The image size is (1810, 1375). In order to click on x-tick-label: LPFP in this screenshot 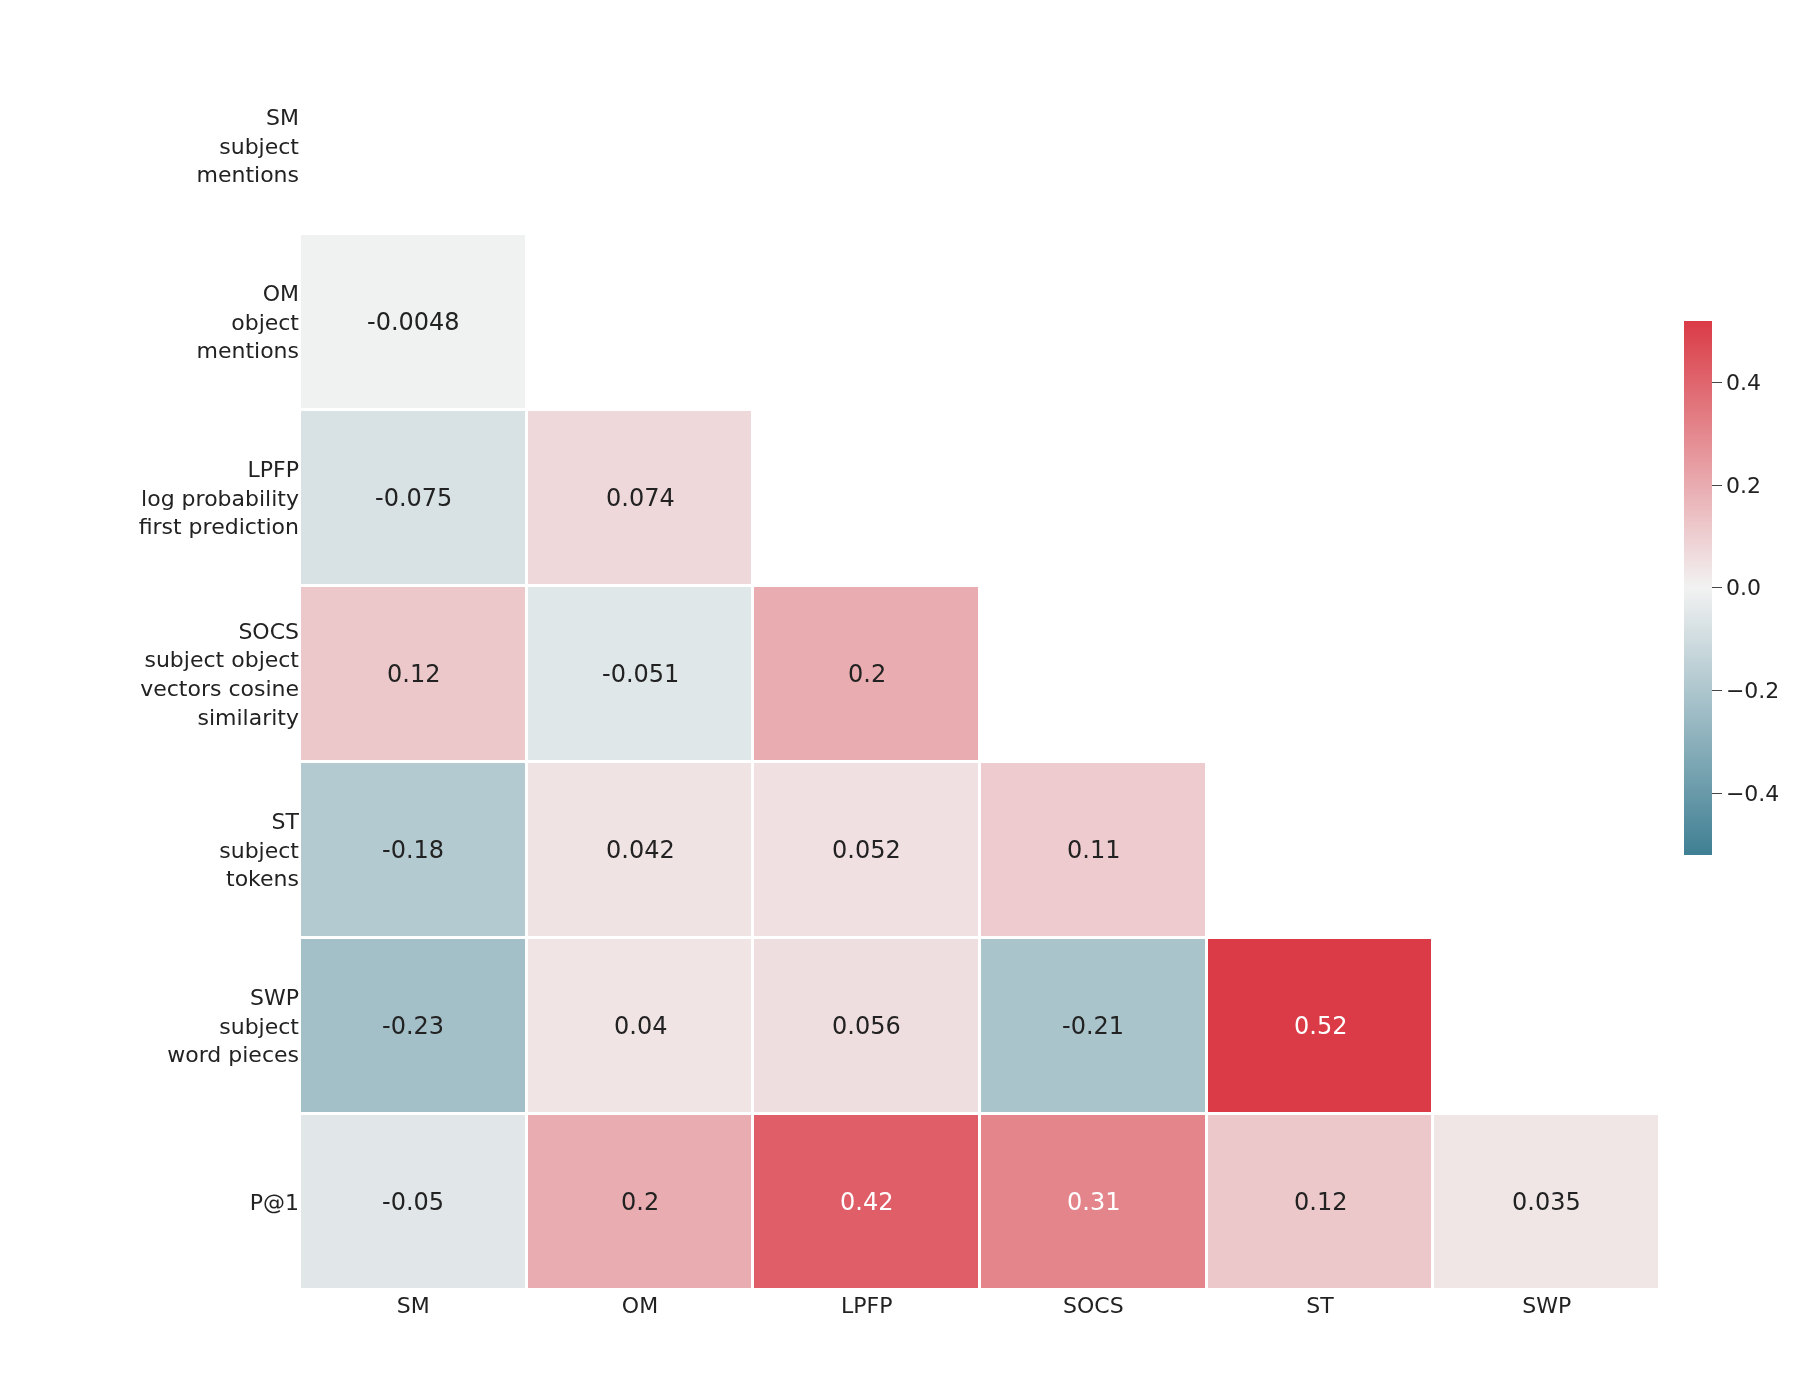, I will do `click(866, 1305)`.